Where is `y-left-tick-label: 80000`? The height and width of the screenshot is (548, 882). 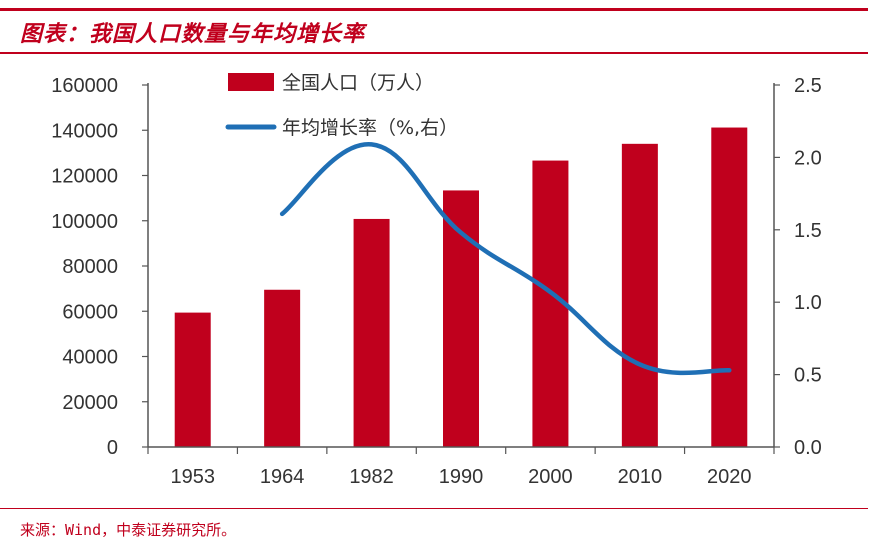
y-left-tick-label: 80000 is located at coordinates (90, 267).